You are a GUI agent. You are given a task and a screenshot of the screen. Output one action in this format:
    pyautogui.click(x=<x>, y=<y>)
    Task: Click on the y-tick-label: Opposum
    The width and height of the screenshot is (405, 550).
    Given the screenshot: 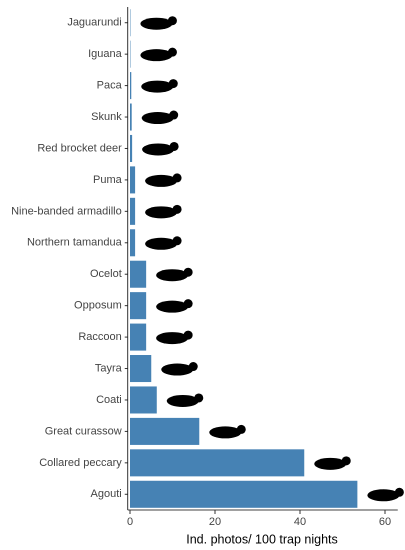 What is the action you would take?
    pyautogui.click(x=98, y=306)
    